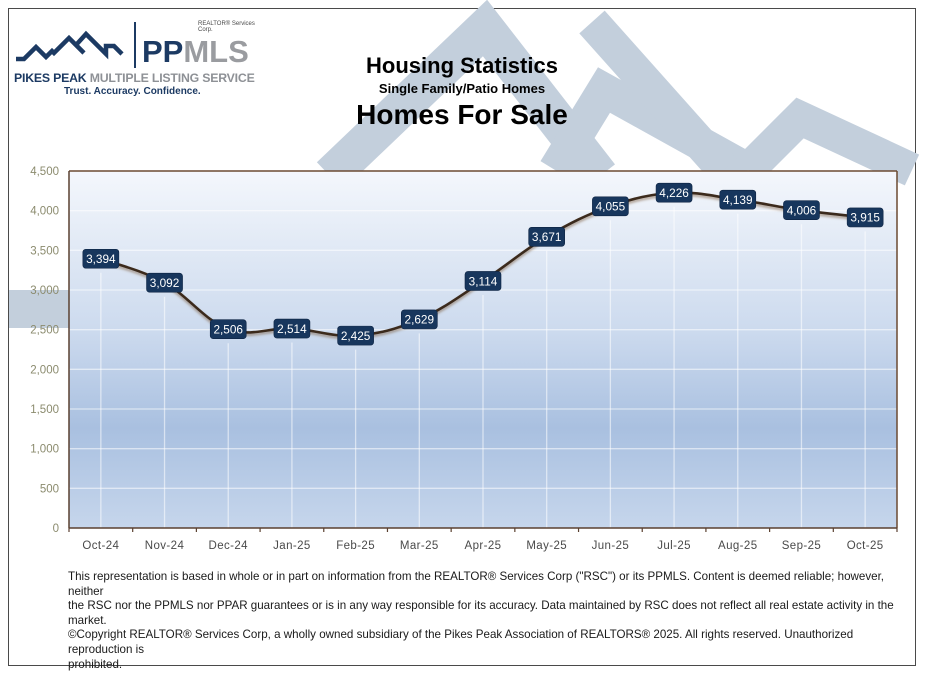  Describe the element at coordinates (95, 664) in the screenshot. I see `disclaimer-line: prohibited.` at that location.